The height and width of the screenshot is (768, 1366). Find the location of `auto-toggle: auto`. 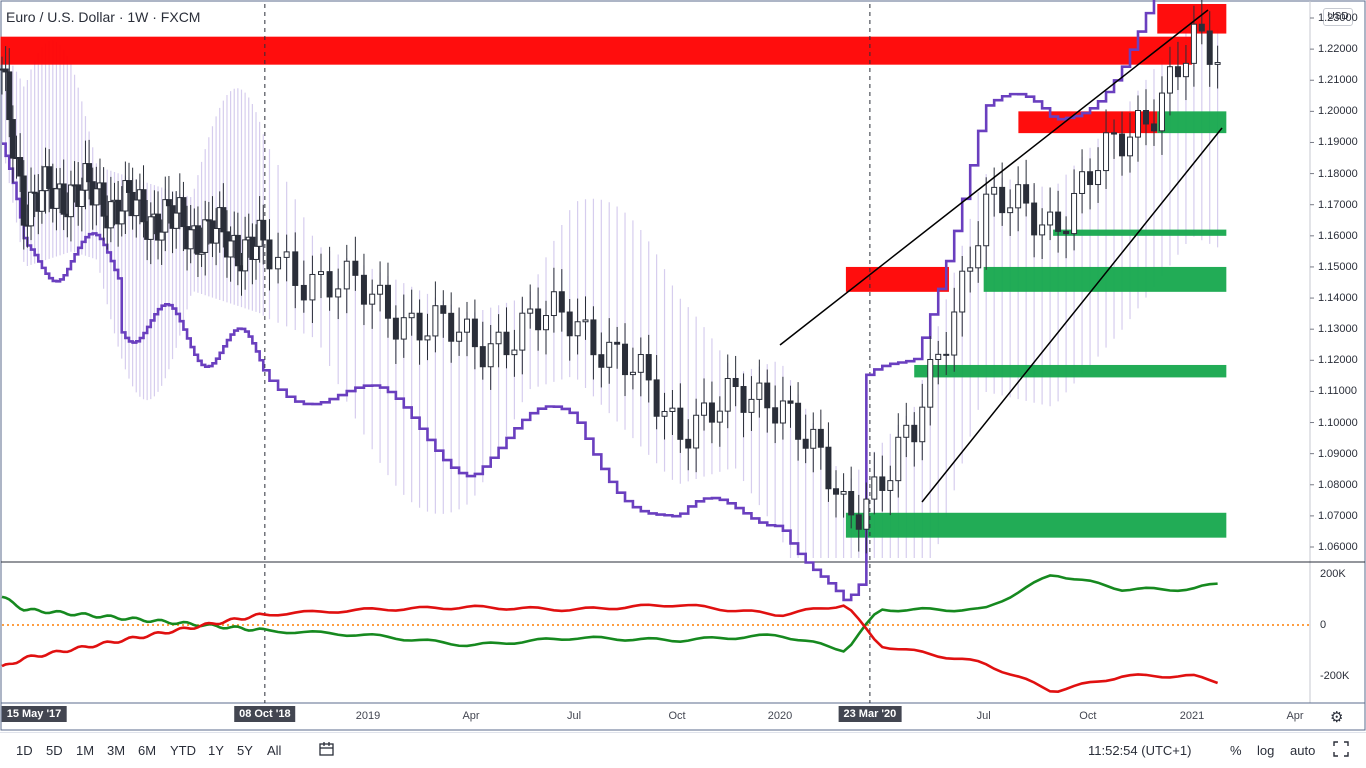

auto-toggle: auto is located at coordinates (1303, 750).